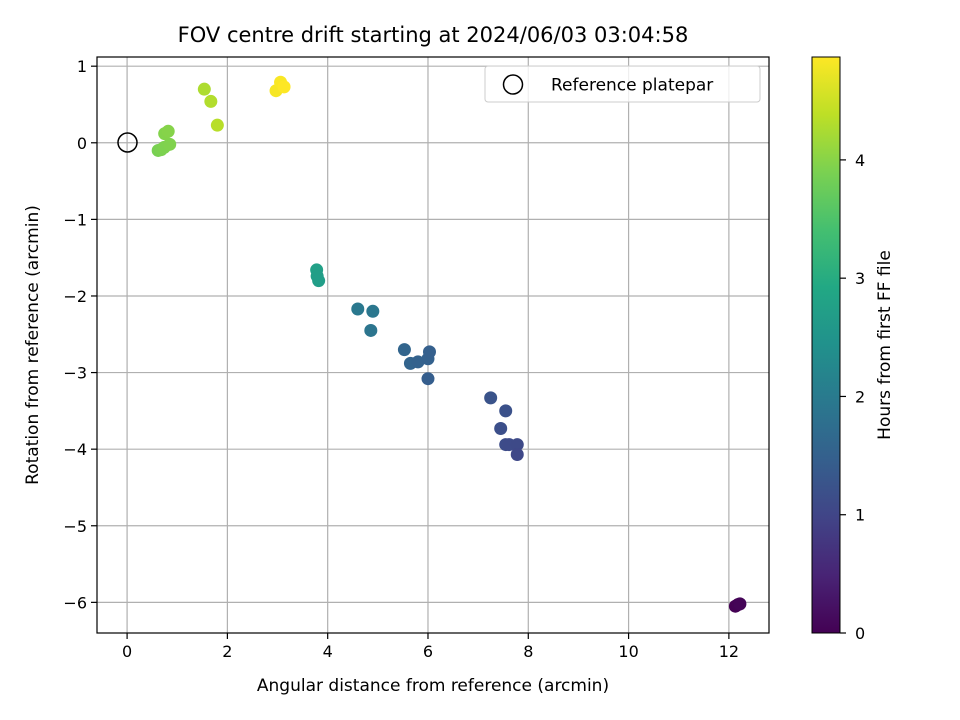  Describe the element at coordinates (227, 651) in the screenshot. I see `x-tick-label: 2` at that location.